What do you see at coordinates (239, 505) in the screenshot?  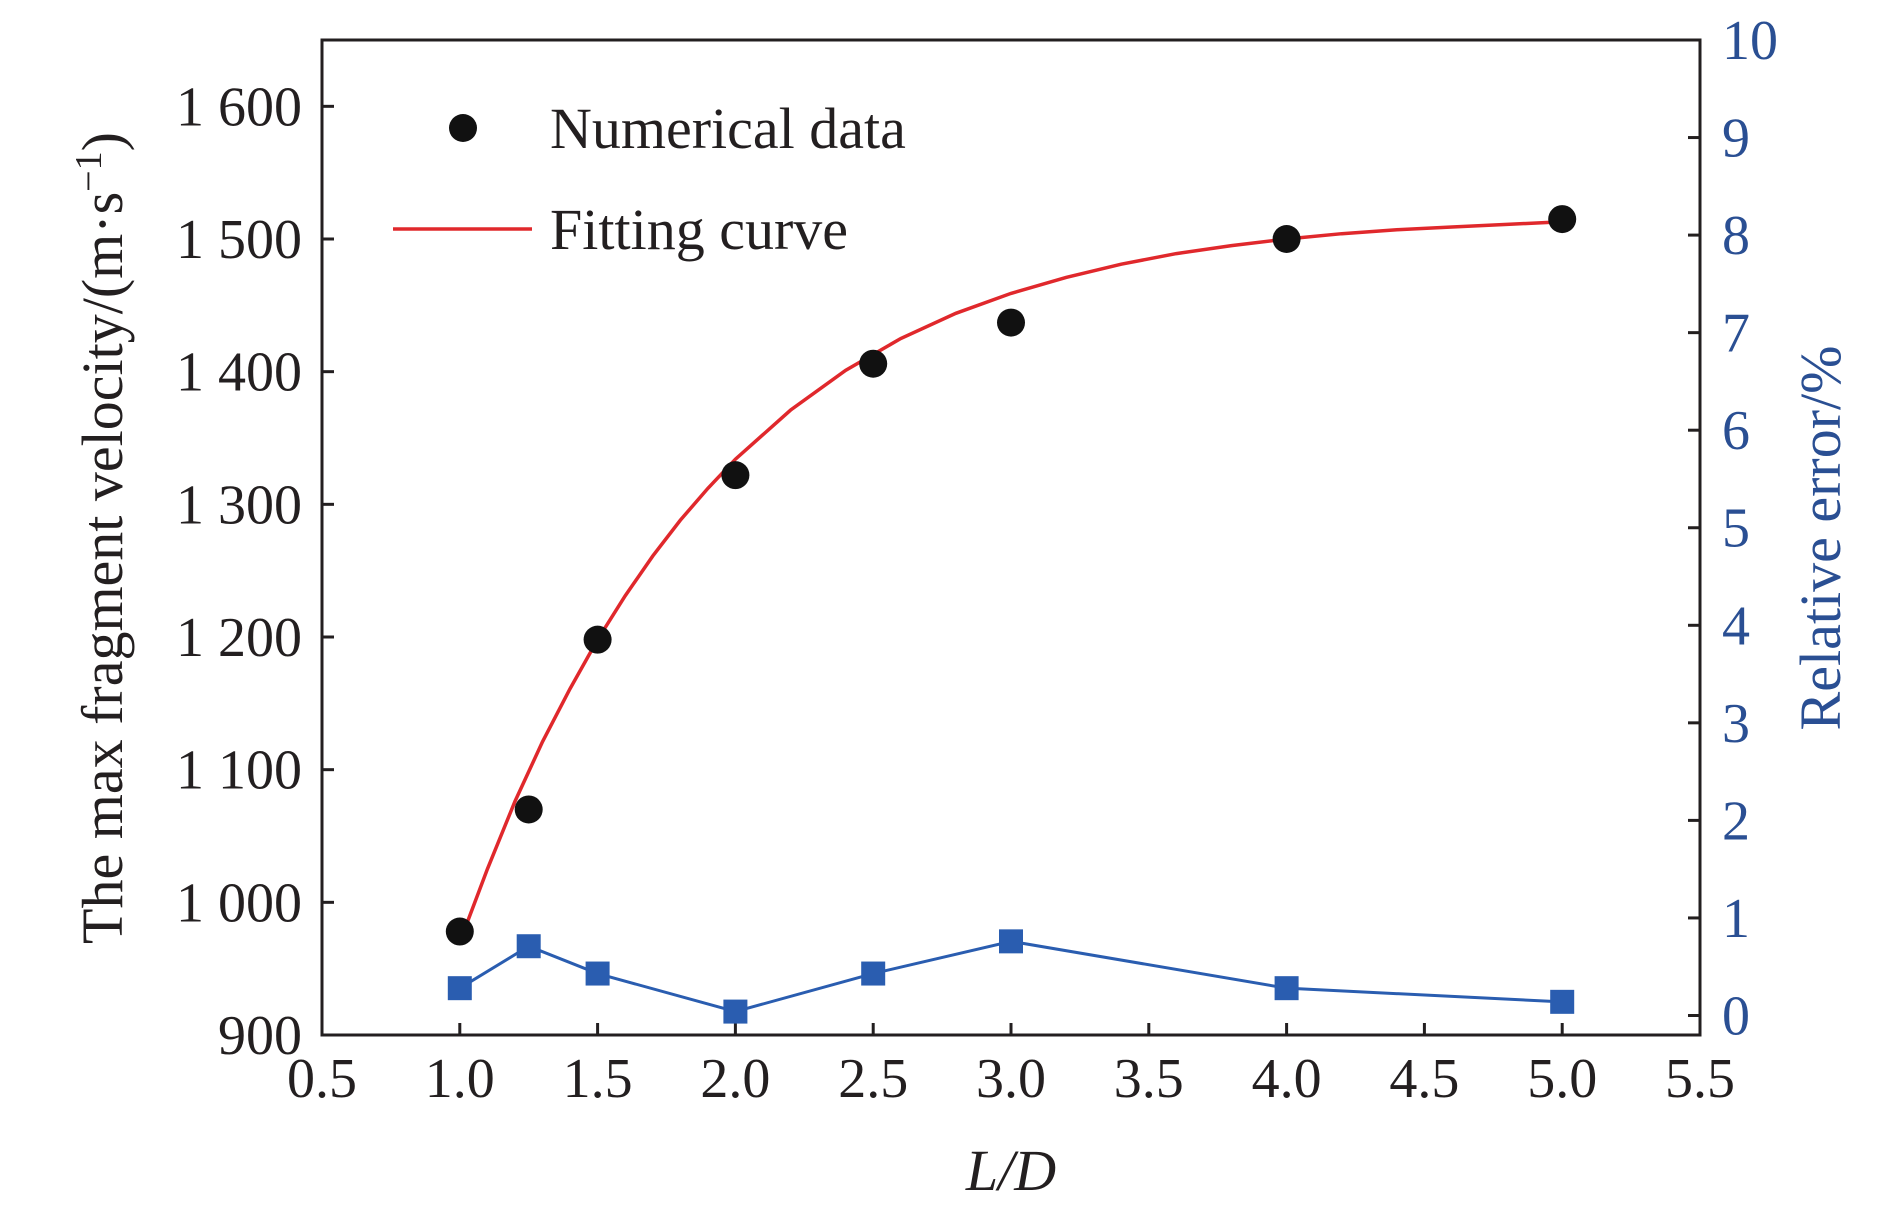 I see `y-tick-label: 1 300` at bounding box center [239, 505].